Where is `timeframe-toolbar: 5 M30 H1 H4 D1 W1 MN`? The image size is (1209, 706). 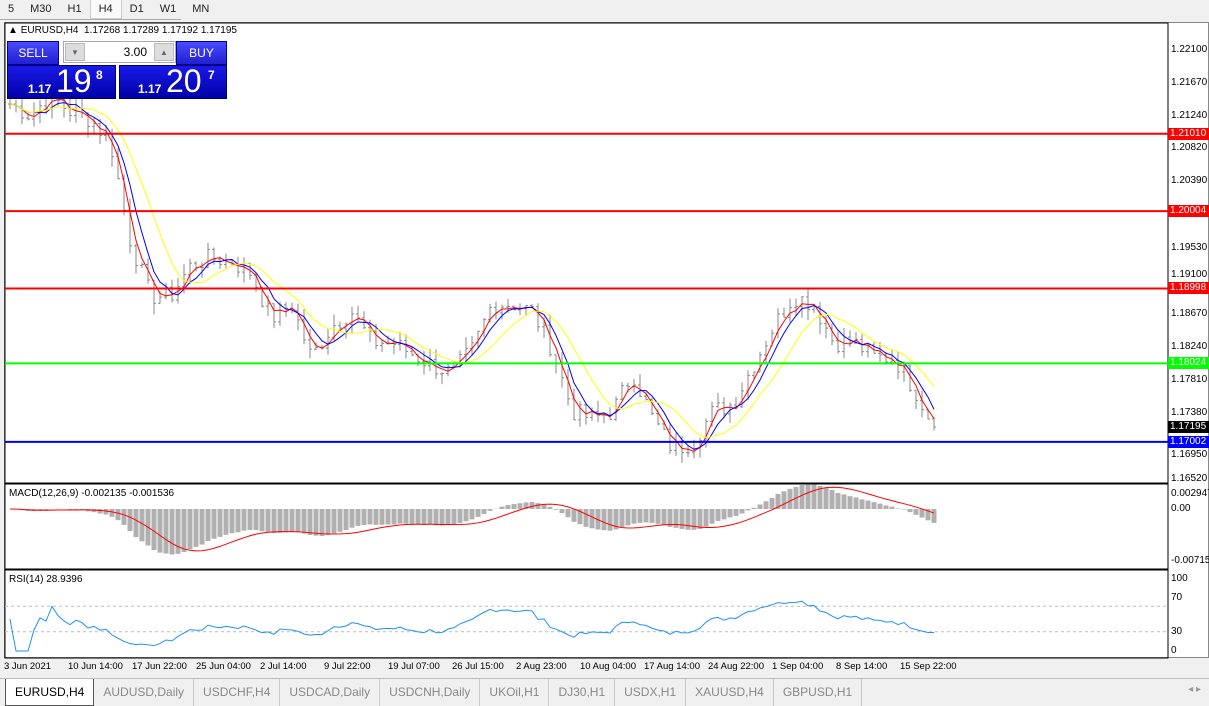 timeframe-toolbar: 5 M30 H1 H4 D1 W1 MN is located at coordinates (104, 10).